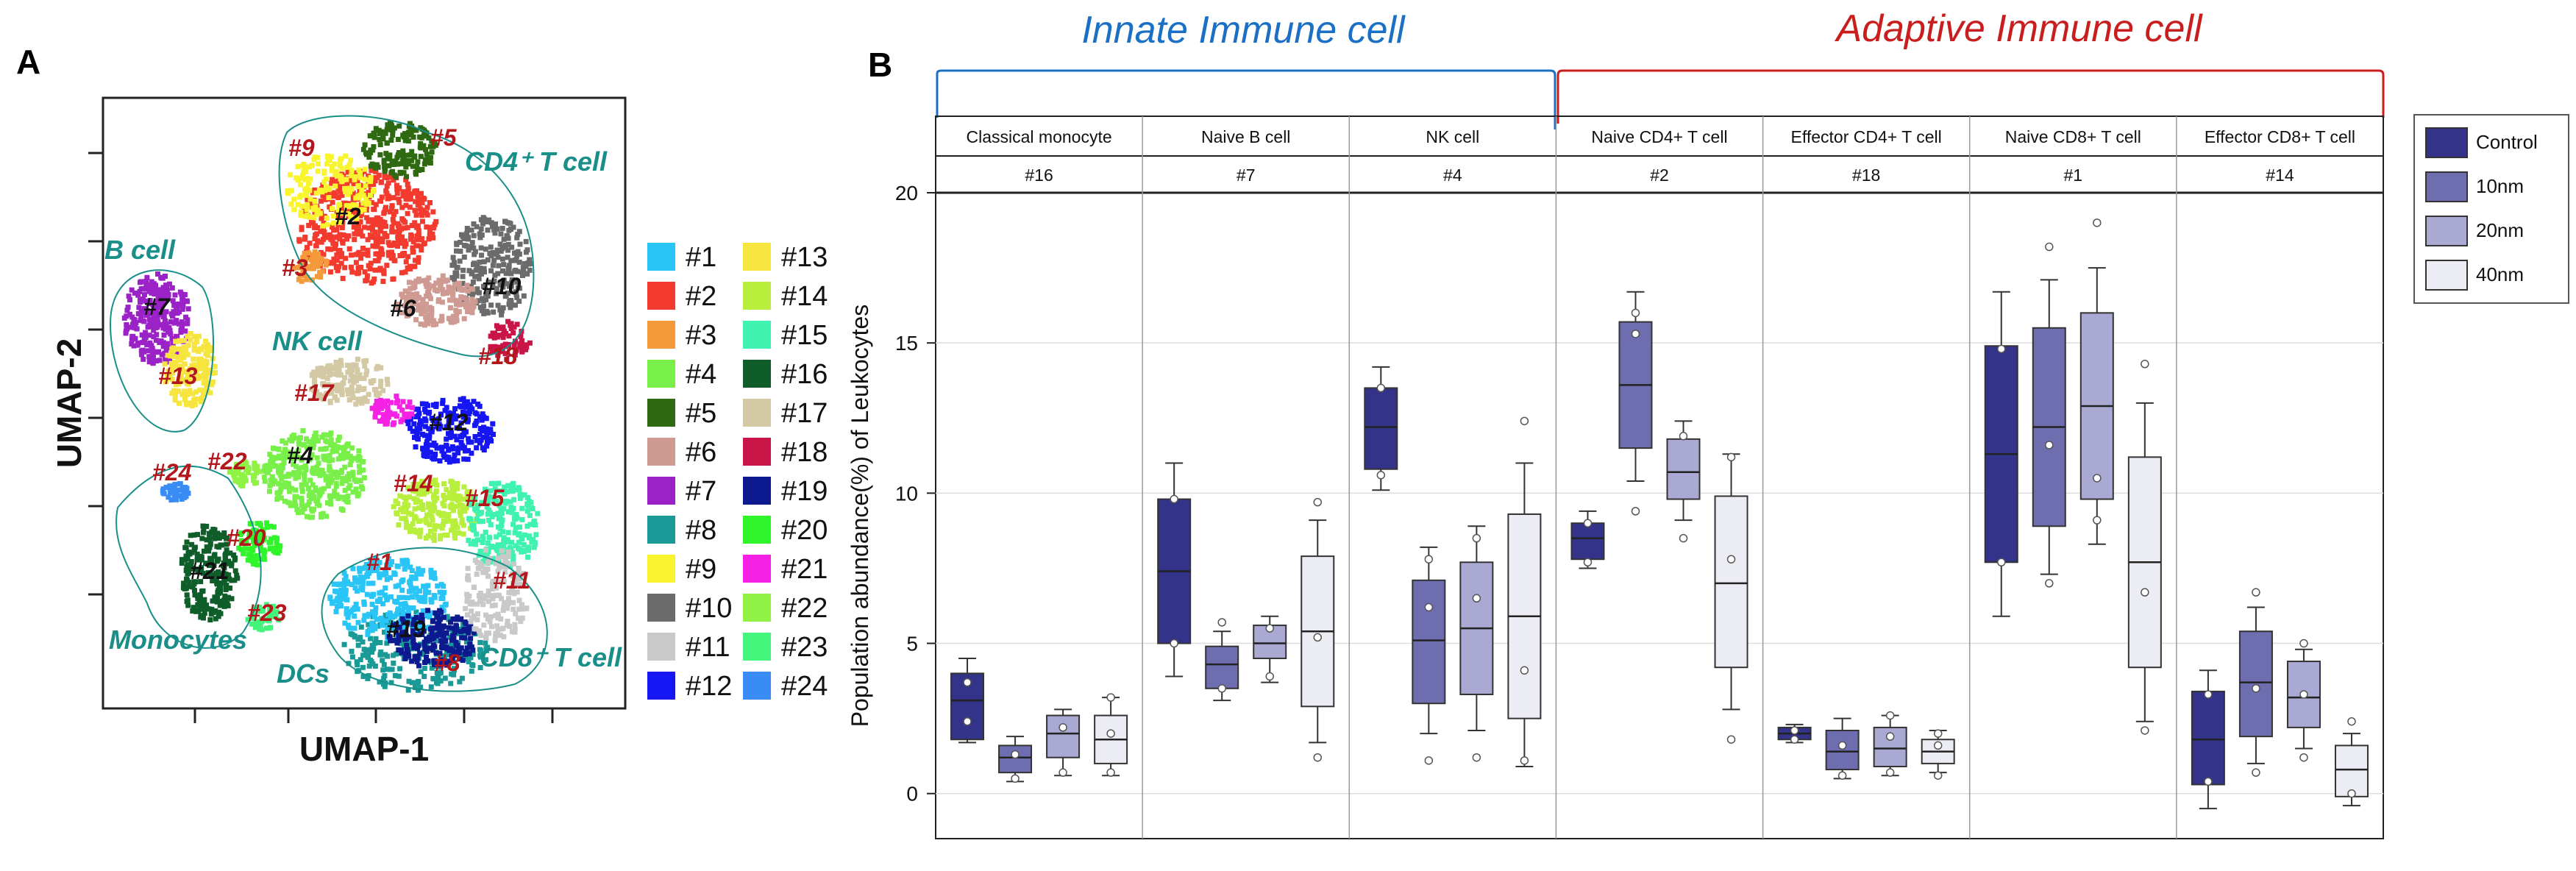 This screenshot has height=871, width=2576. What do you see at coordinates (661, 374) in the screenshot?
I see `legend-swatch` at bounding box center [661, 374].